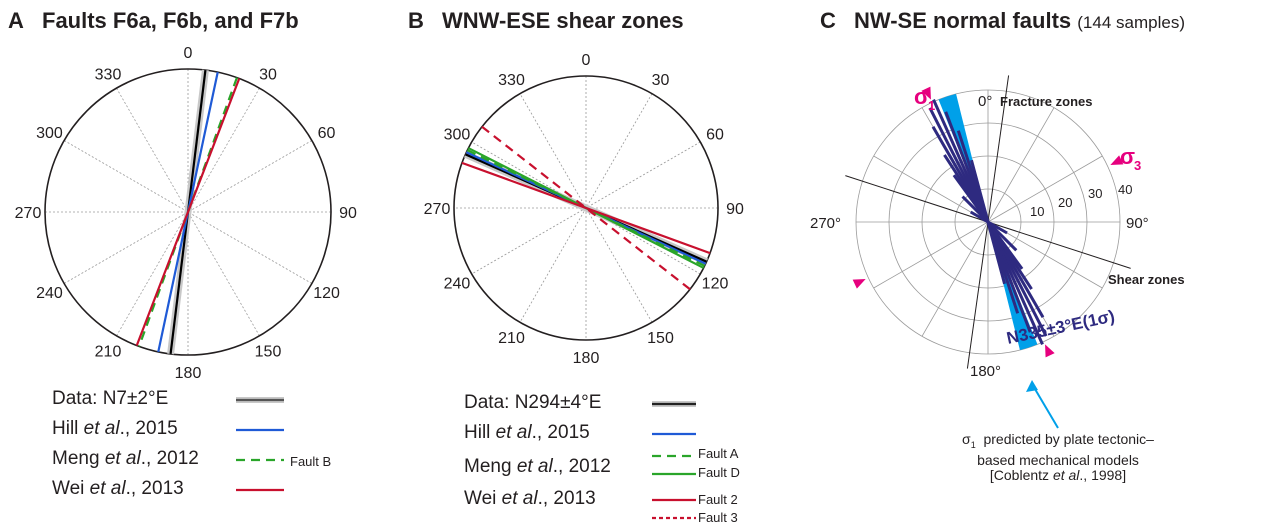 The height and width of the screenshot is (526, 1272). Describe the element at coordinates (115, 428) in the screenshot. I see `legend-hill-a: Hill et al., 2015` at that location.